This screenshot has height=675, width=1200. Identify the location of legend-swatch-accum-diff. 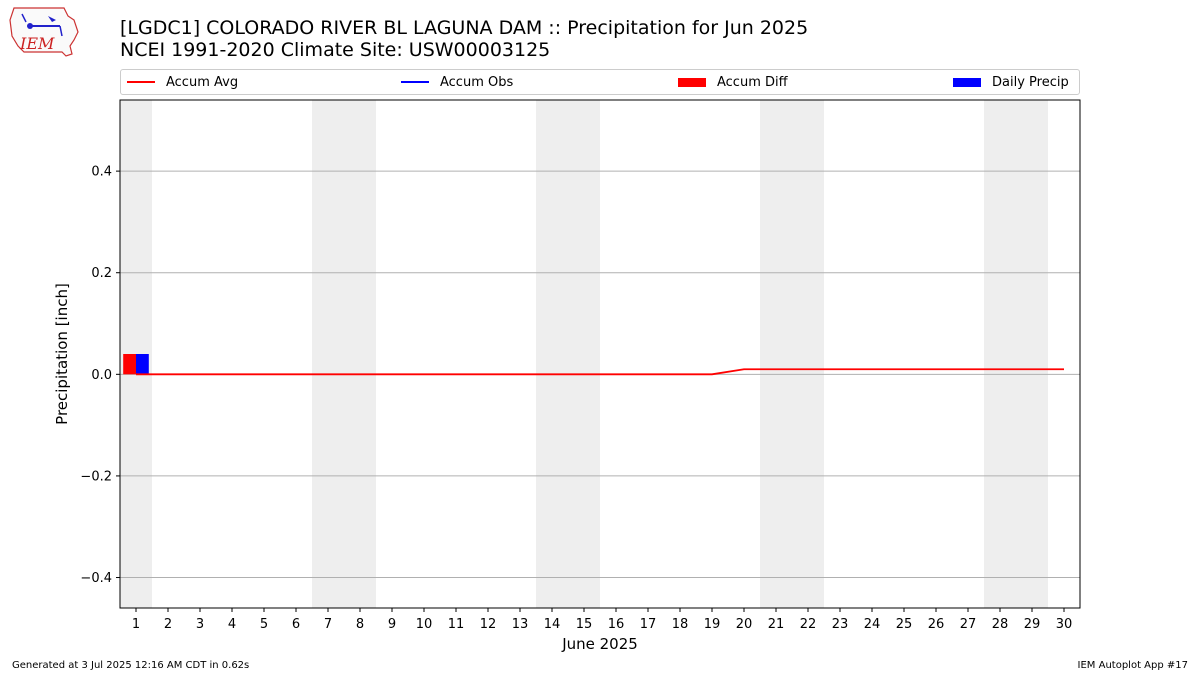
(692, 82).